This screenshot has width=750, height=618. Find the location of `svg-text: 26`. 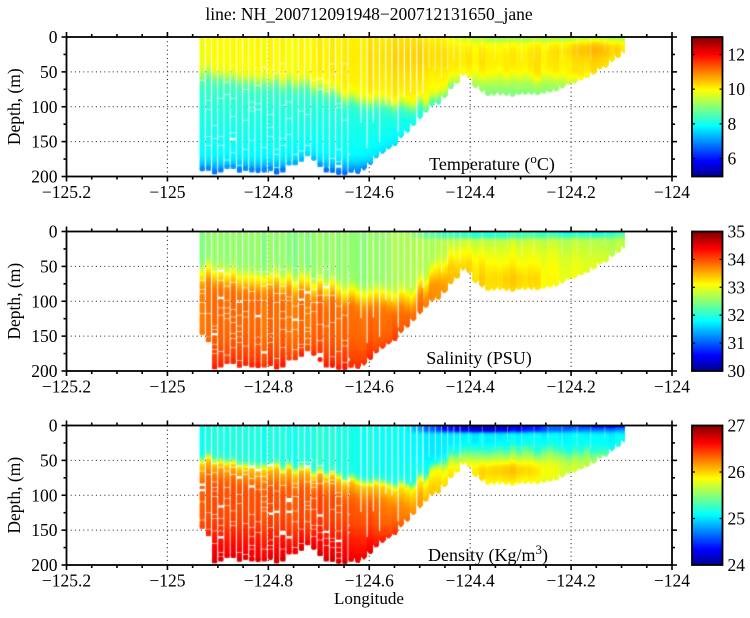

svg-text: 26 is located at coordinates (737, 472).